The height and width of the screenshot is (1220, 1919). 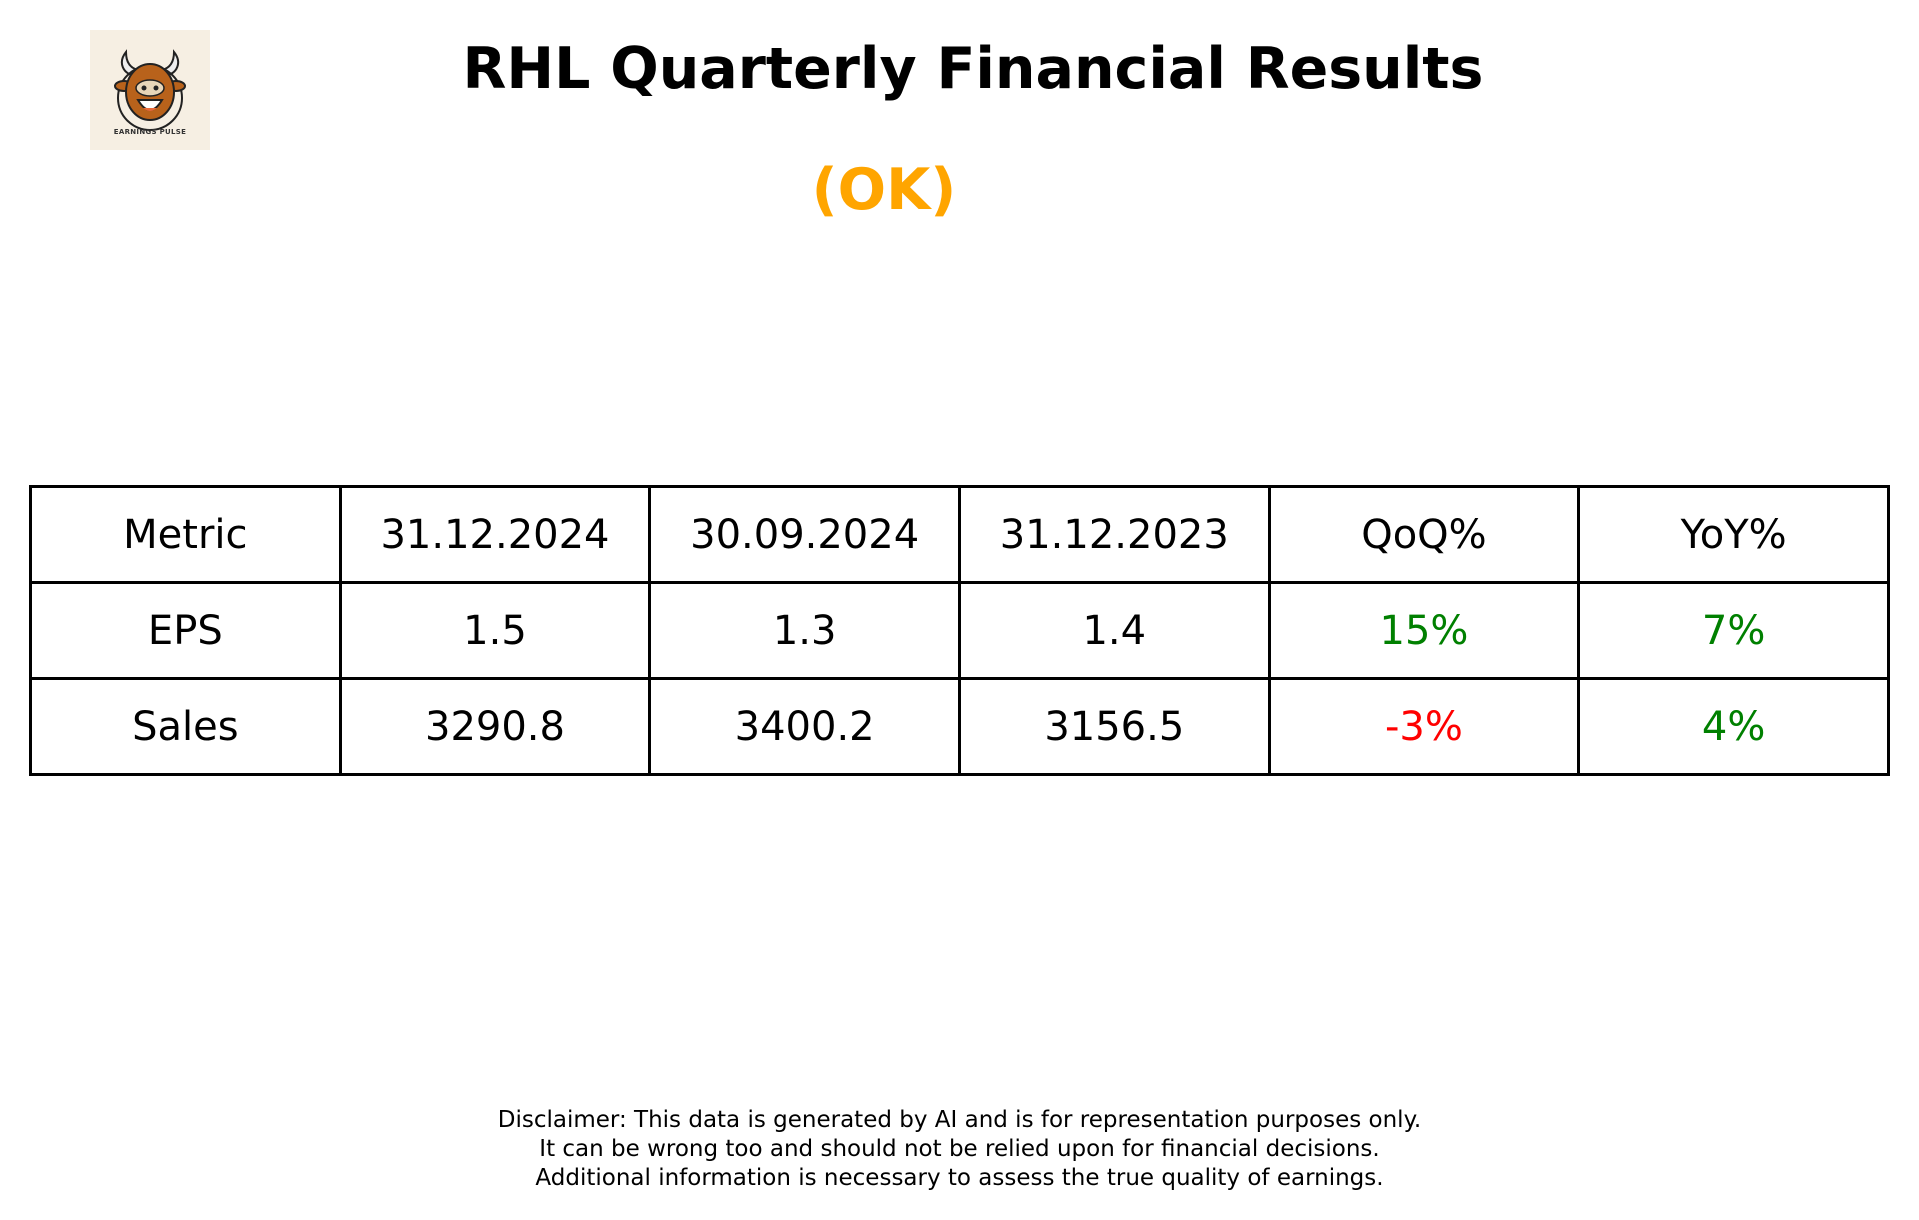 I want to click on table-cell: Sales, so click(x=185, y=726).